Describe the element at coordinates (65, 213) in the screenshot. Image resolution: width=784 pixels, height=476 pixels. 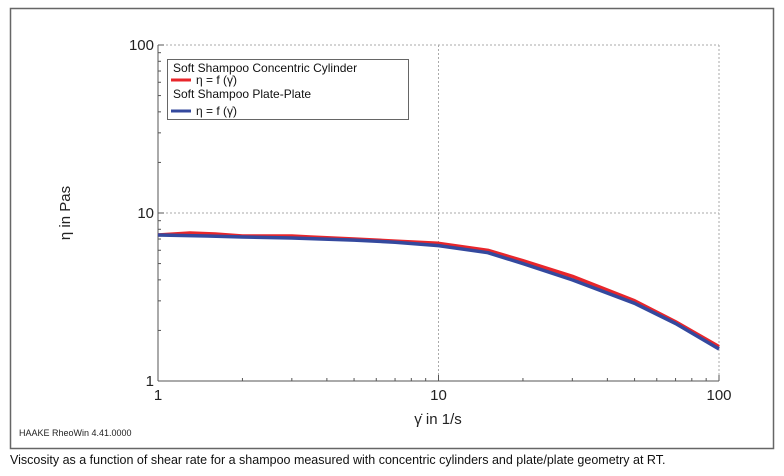
I see `y-axis-label: η in Pas` at that location.